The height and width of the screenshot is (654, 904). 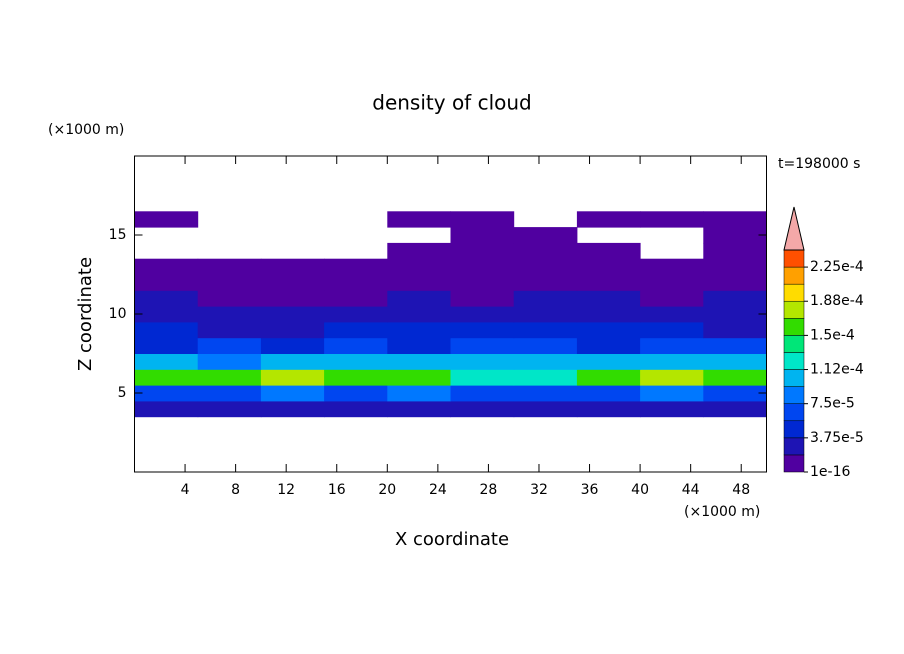 What do you see at coordinates (819, 164) in the screenshot?
I see `time-label: t=198000 s` at bounding box center [819, 164].